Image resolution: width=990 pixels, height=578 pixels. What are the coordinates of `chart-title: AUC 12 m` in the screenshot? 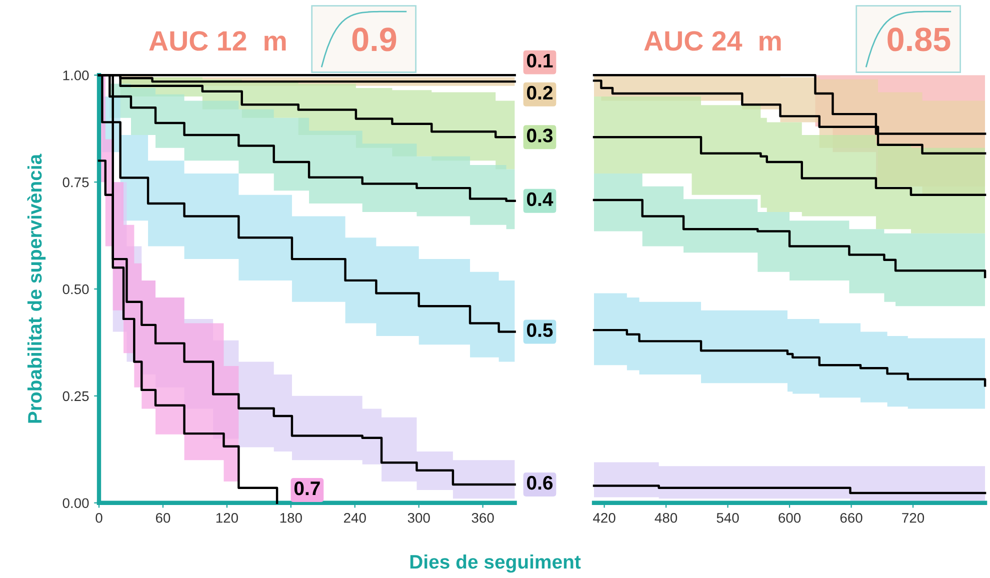 It's located at (217, 41).